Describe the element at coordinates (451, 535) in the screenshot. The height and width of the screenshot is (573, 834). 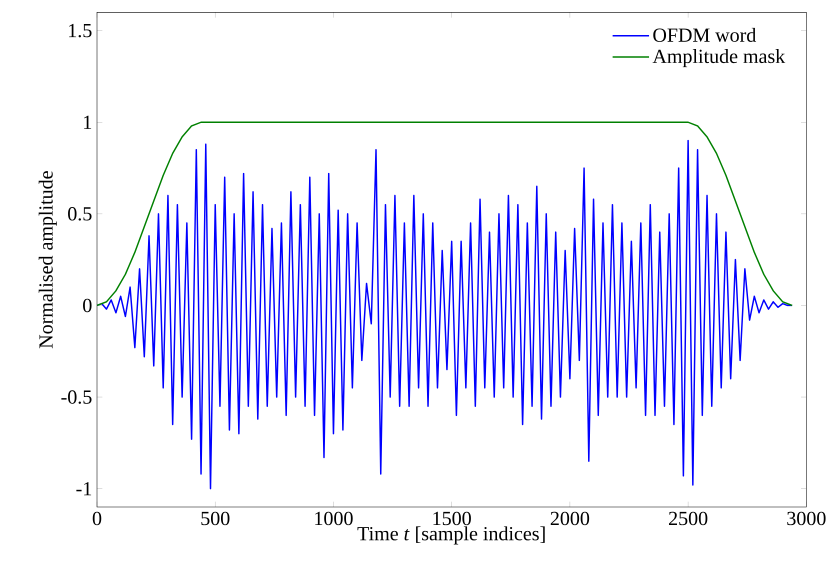
I see `x-axis-title: Time t [sample indices]` at that location.